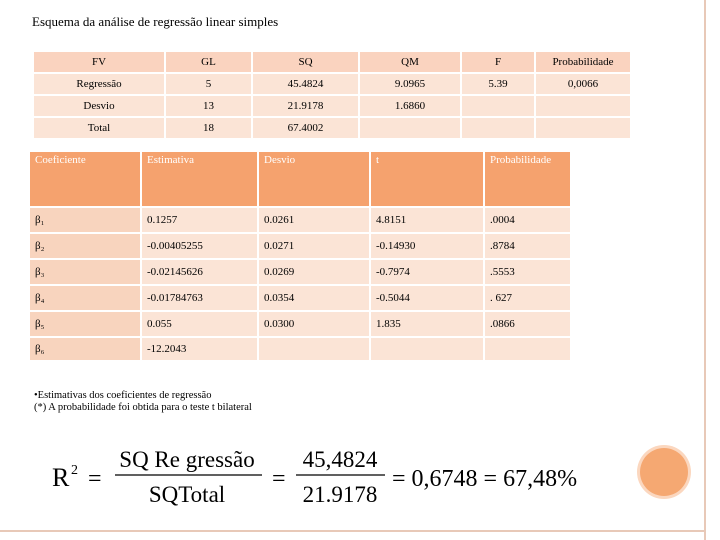 The height and width of the screenshot is (540, 720). Describe the element at coordinates (85, 324) in the screenshot. I see `coef-label-cell: β₅` at that location.